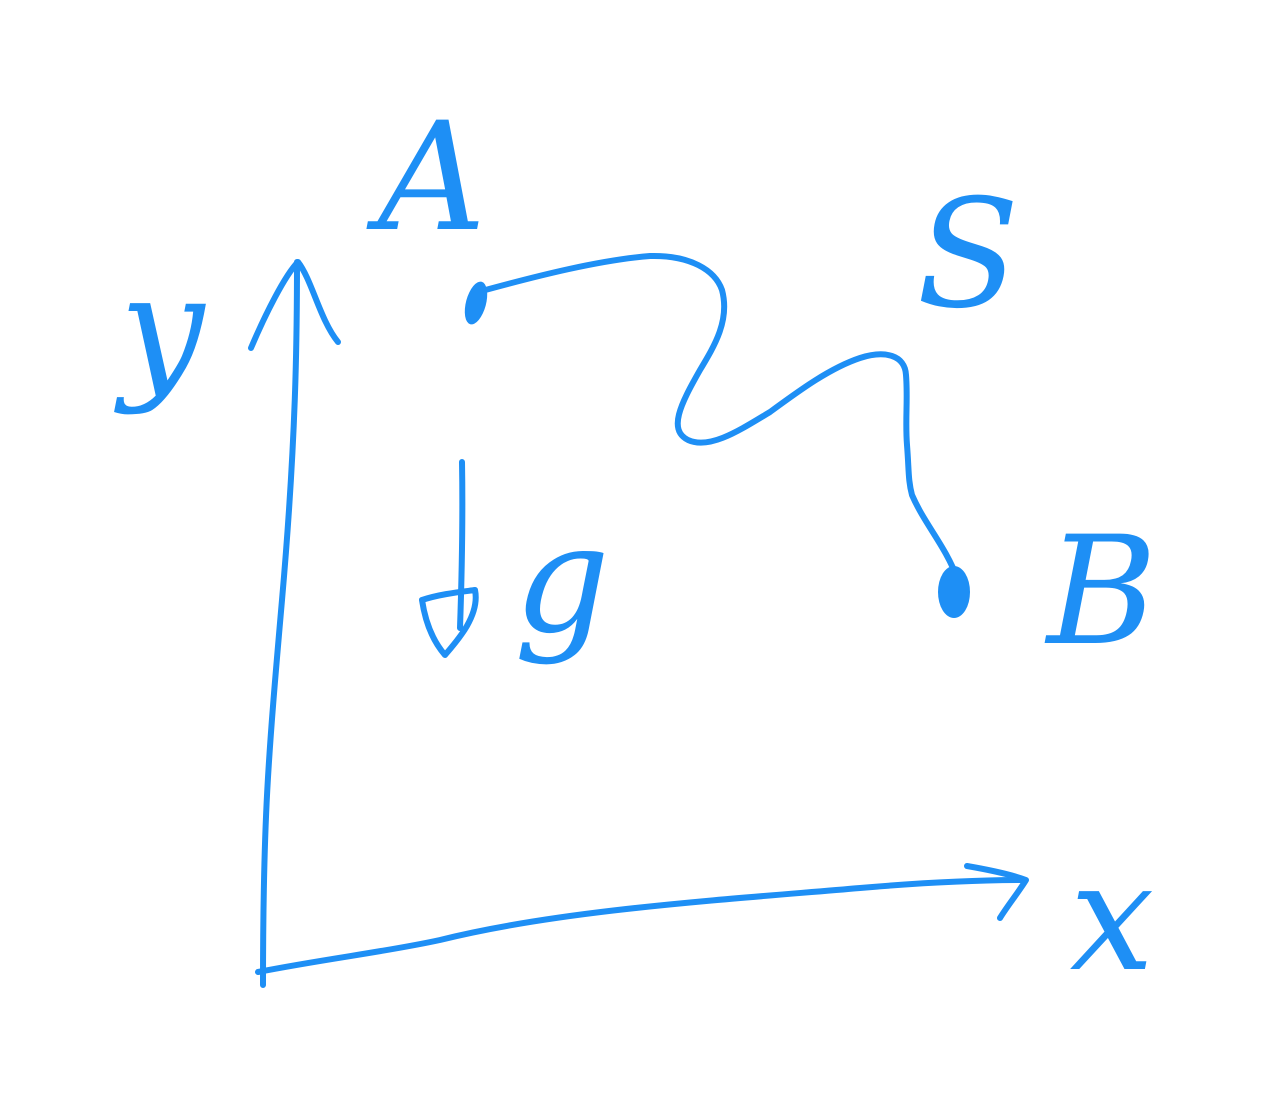 The image size is (1287, 1118). What do you see at coordinates (294, 305) in the screenshot?
I see `y-axis-arrowhead-icon` at bounding box center [294, 305].